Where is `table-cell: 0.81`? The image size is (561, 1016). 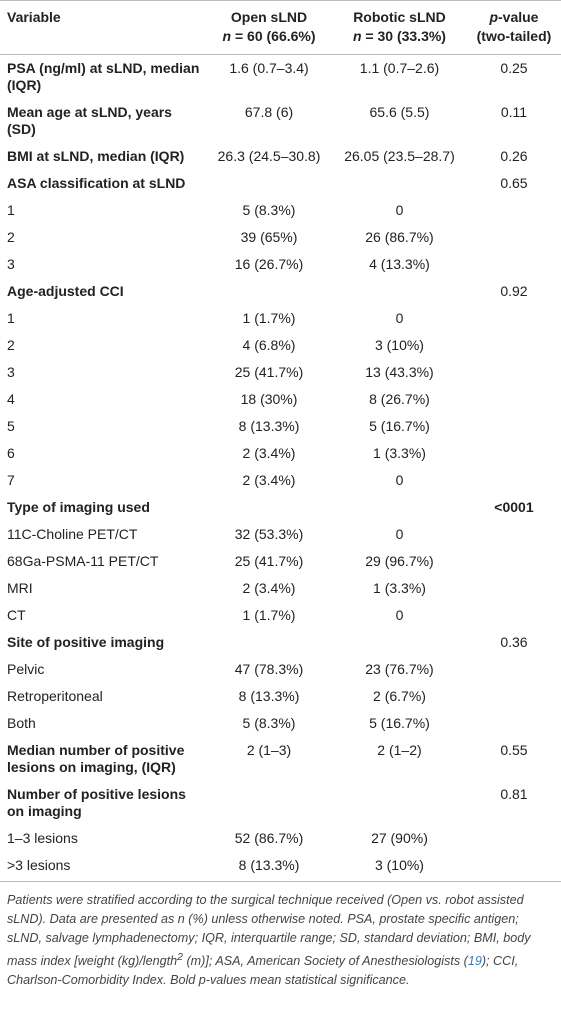
table-cell: 0.81 is located at coordinates (514, 794).